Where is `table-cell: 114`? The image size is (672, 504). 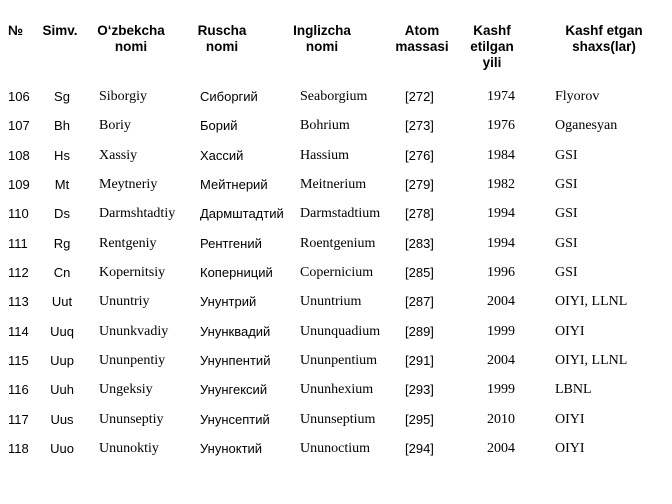 table-cell: 114 is located at coordinates (18, 331).